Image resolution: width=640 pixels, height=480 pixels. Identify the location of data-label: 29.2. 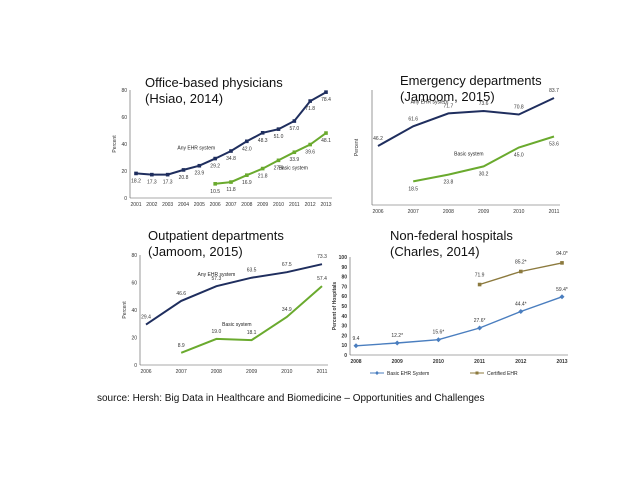
(215, 167).